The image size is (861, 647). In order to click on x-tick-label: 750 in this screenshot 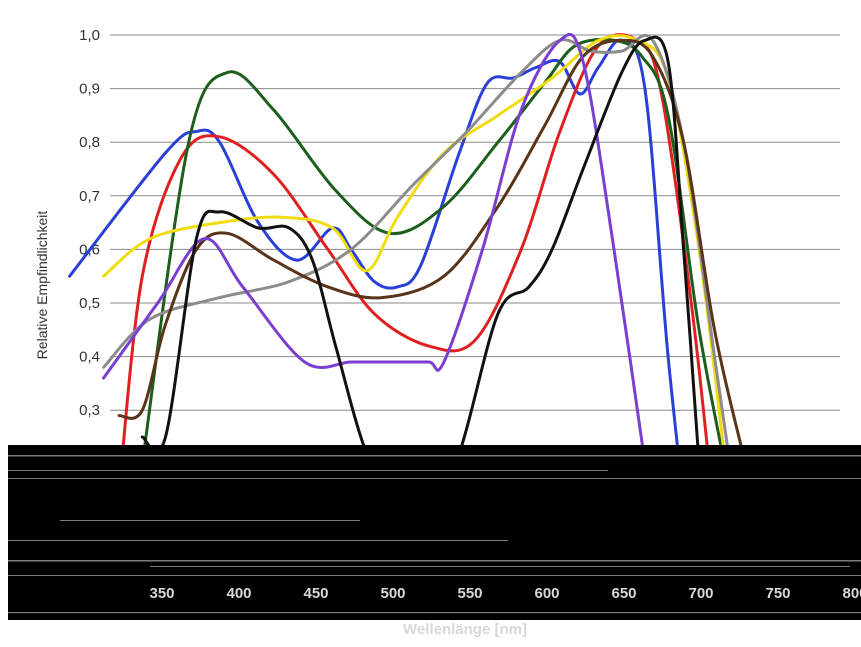, I will do `click(777, 593)`.